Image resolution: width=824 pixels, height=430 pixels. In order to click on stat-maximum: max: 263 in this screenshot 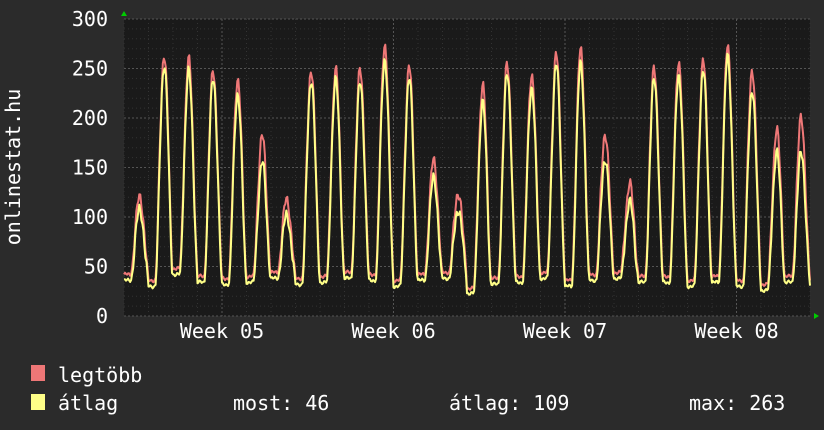, I will do `click(737, 403)`.